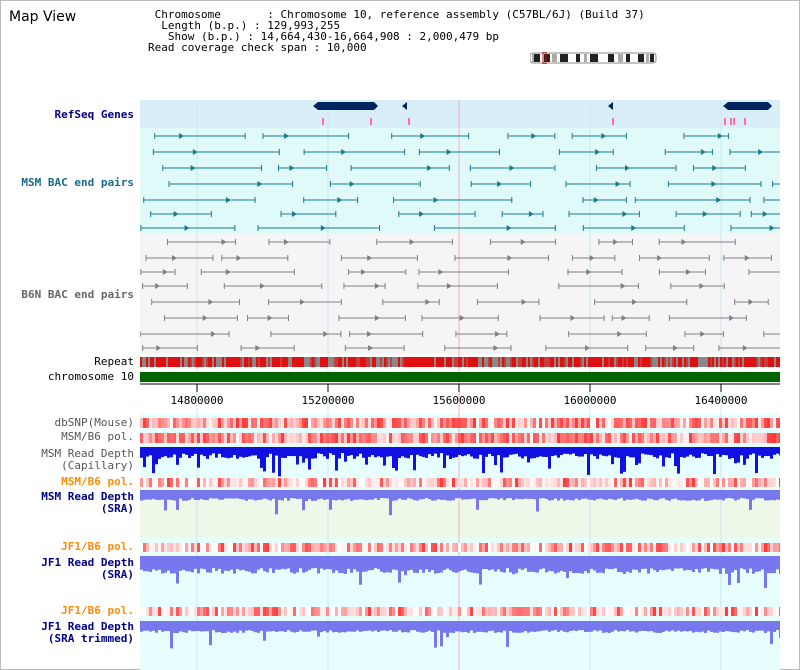 The width and height of the screenshot is (800, 670). What do you see at coordinates (77, 182) in the screenshot?
I see `track-label-msm-bac: MSM BAC end pairs` at bounding box center [77, 182].